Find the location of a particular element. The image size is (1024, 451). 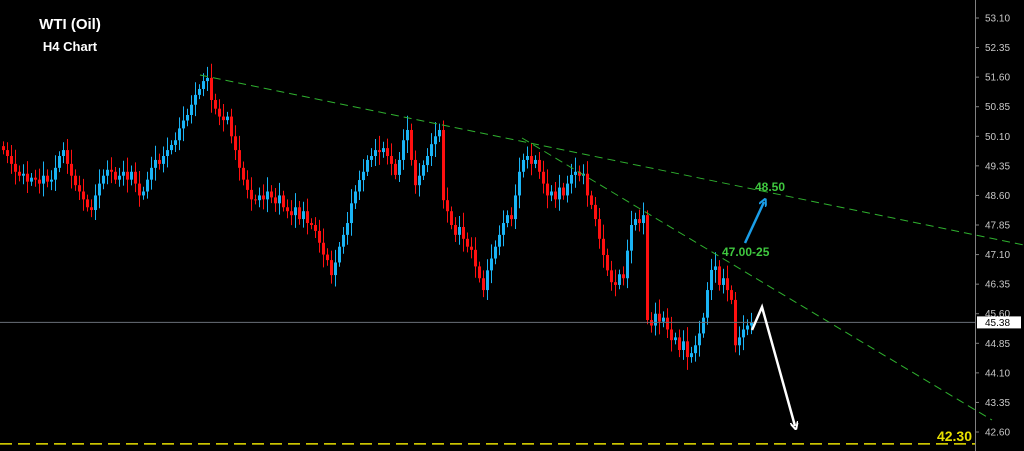

arrow-up-icon is located at coordinates (753, 223).